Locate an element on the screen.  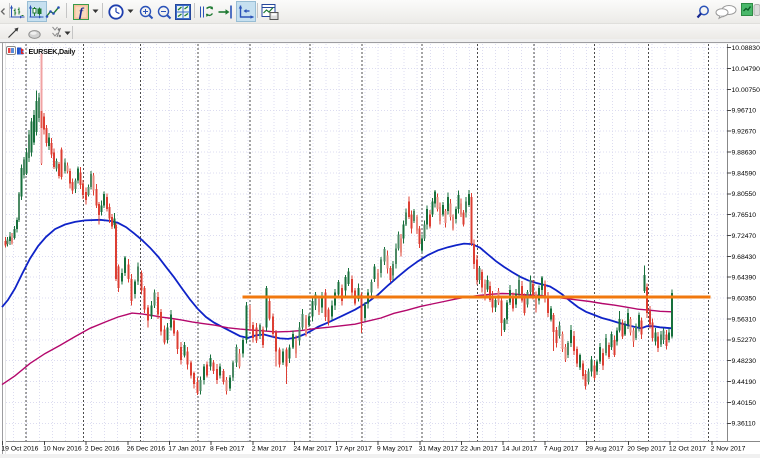
svg-text: 9 May 2017 is located at coordinates (395, 449).